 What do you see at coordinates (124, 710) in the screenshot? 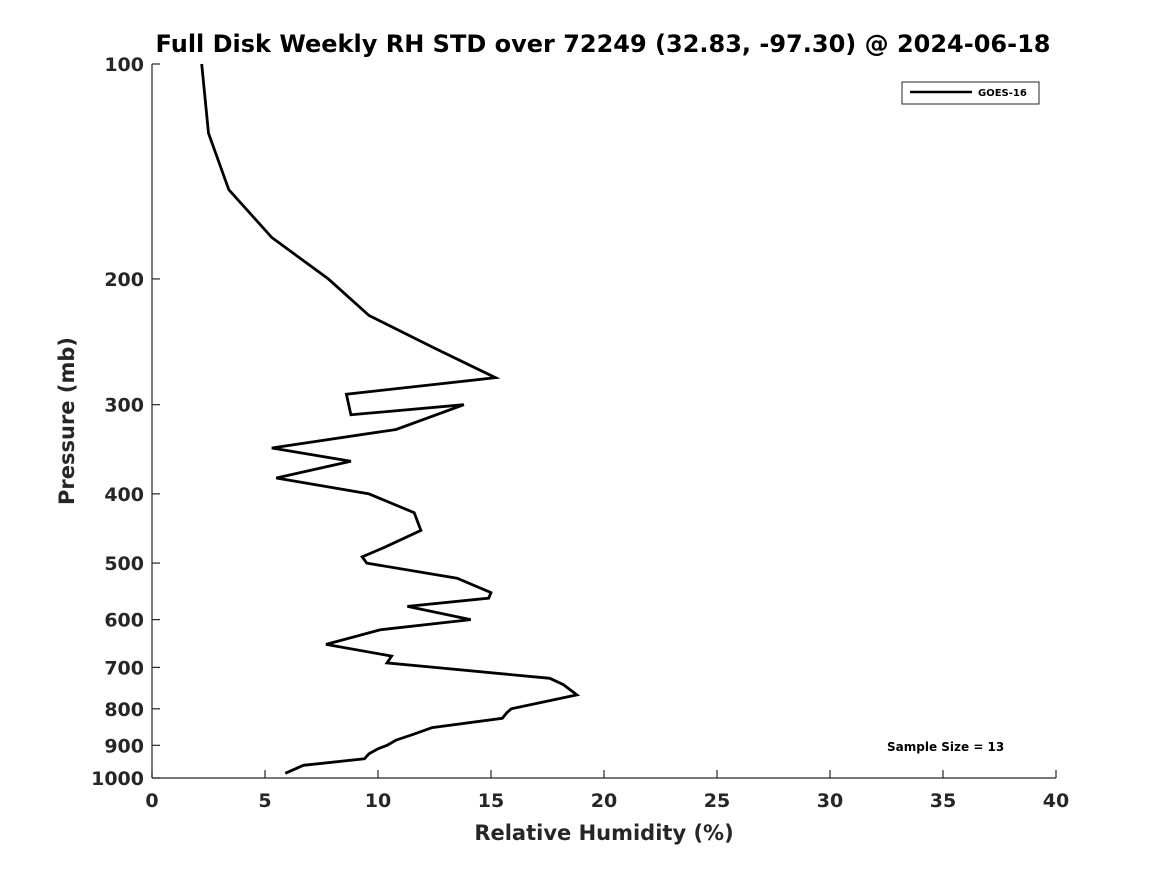
I see `y-tick-label: 800` at bounding box center [124, 710].